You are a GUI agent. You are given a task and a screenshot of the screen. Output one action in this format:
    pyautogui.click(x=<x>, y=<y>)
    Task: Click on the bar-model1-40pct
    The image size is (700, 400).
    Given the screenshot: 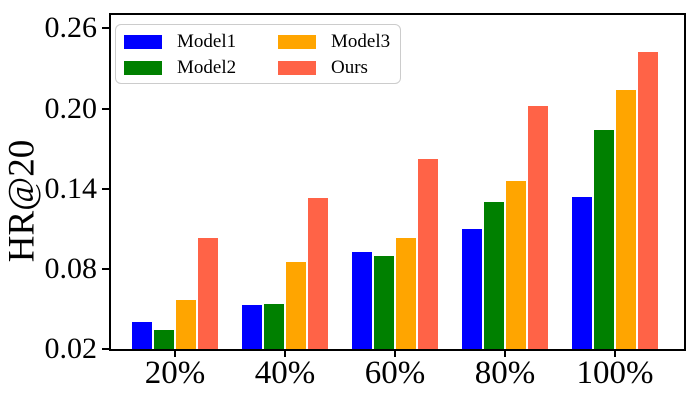 What is the action you would take?
    pyautogui.click(x=252, y=326)
    